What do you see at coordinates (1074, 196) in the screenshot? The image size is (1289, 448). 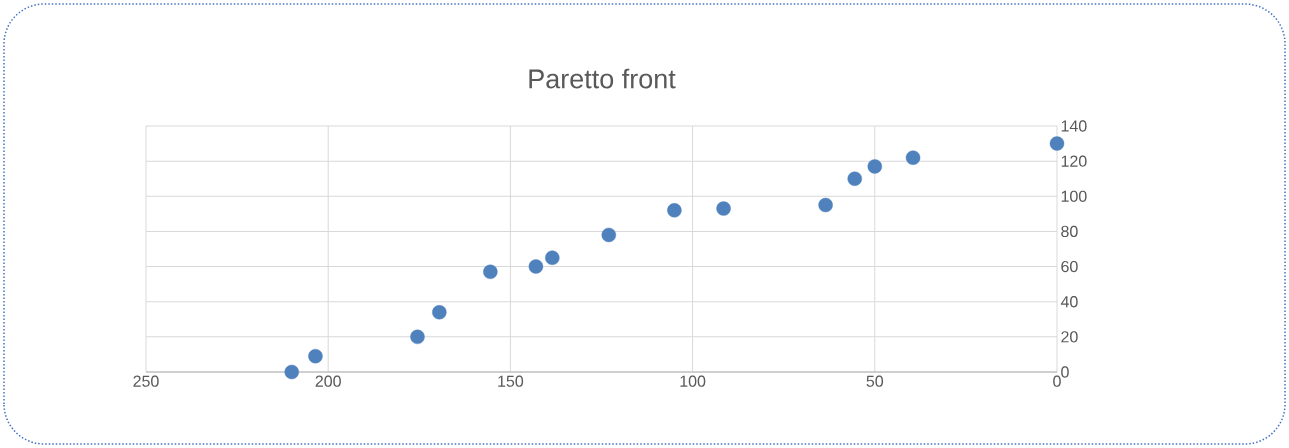 I see `y-tick-label: 100` at bounding box center [1074, 196].